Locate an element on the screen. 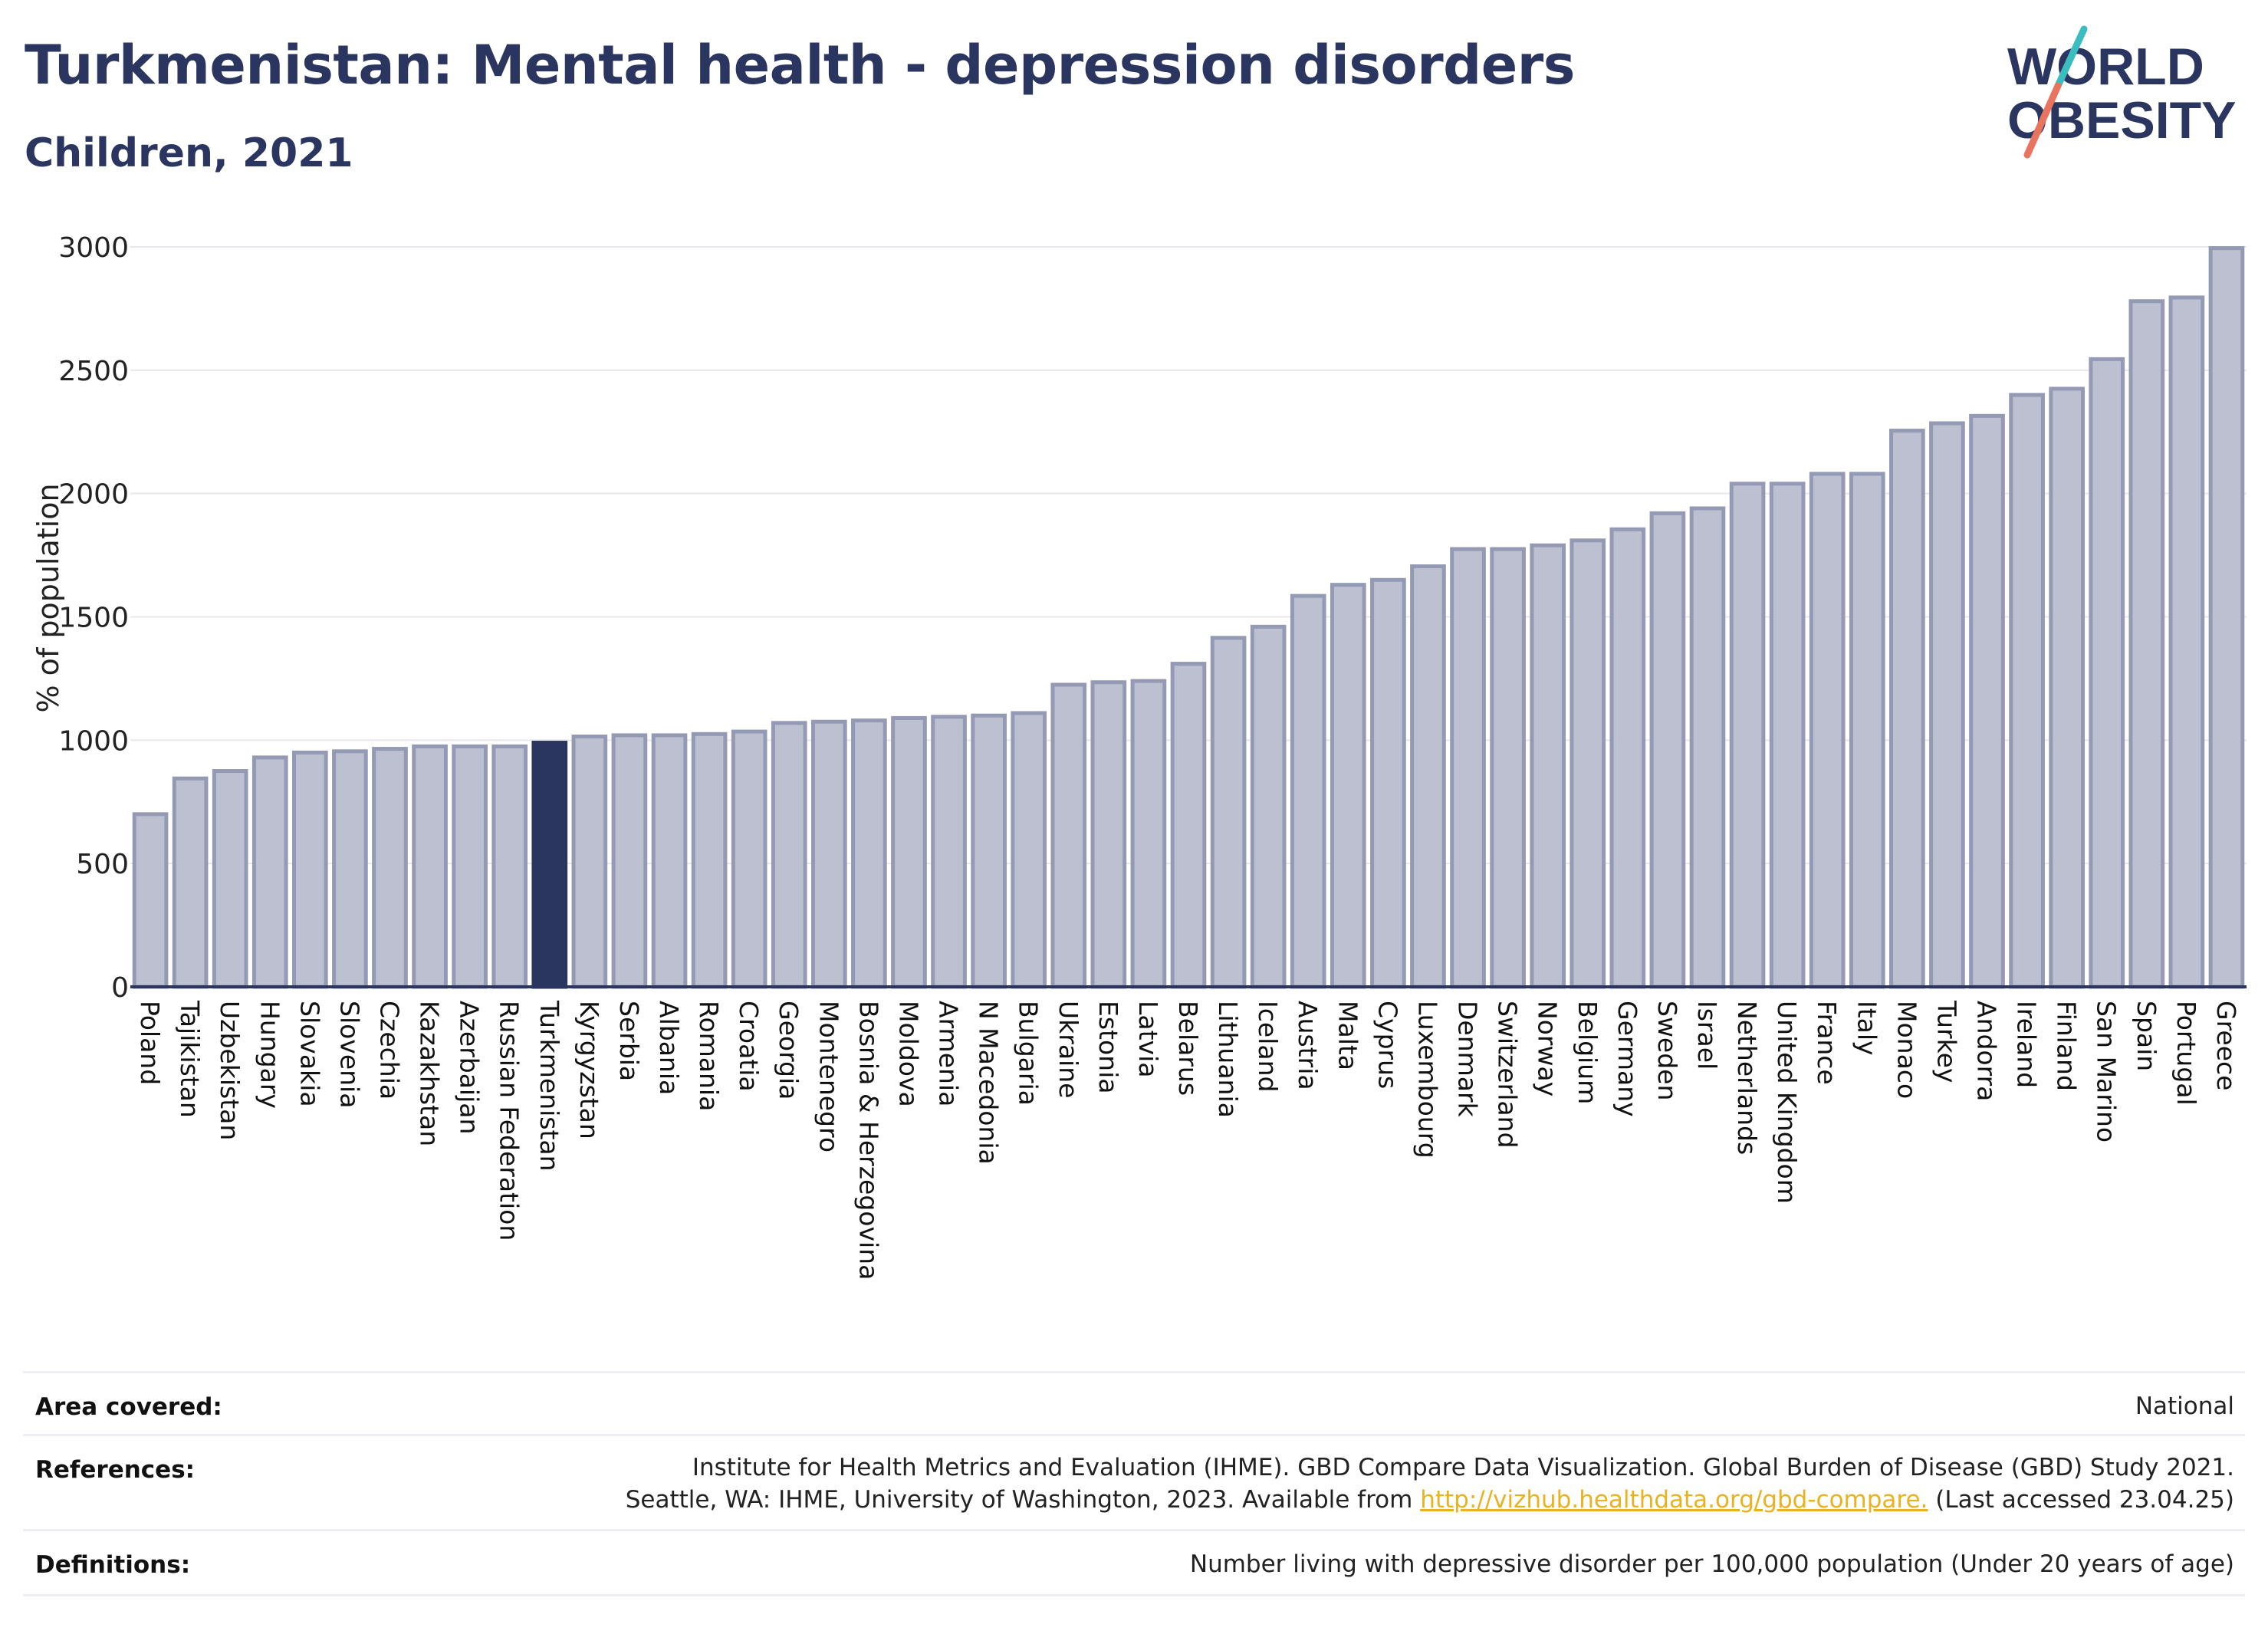 This screenshot has height=1634, width=2268. logo-word-world: WORLD is located at coordinates (2105, 67).